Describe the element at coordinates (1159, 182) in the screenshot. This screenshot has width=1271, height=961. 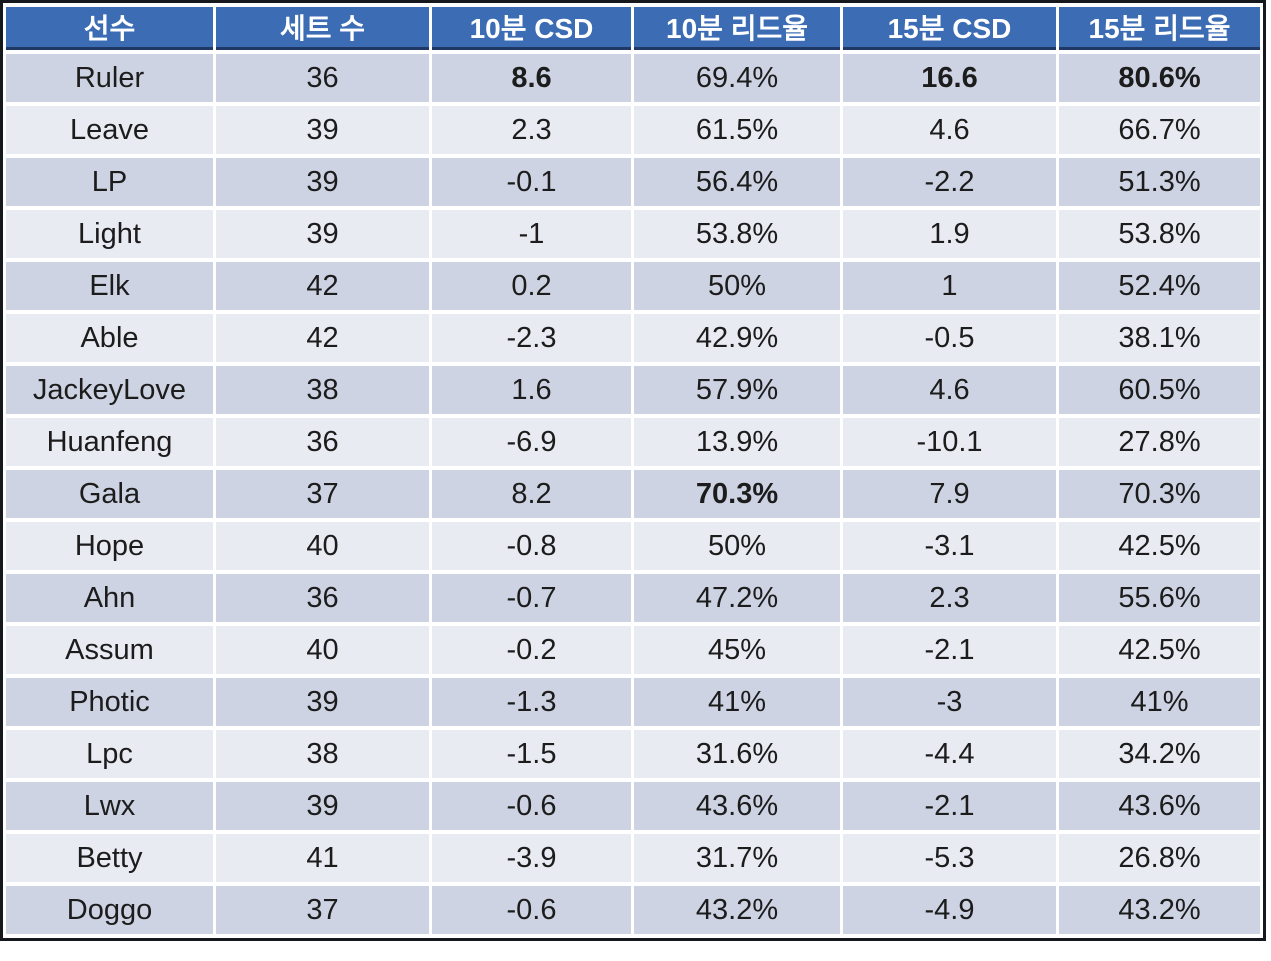
I see `cell-lead15: 51.3%` at that location.